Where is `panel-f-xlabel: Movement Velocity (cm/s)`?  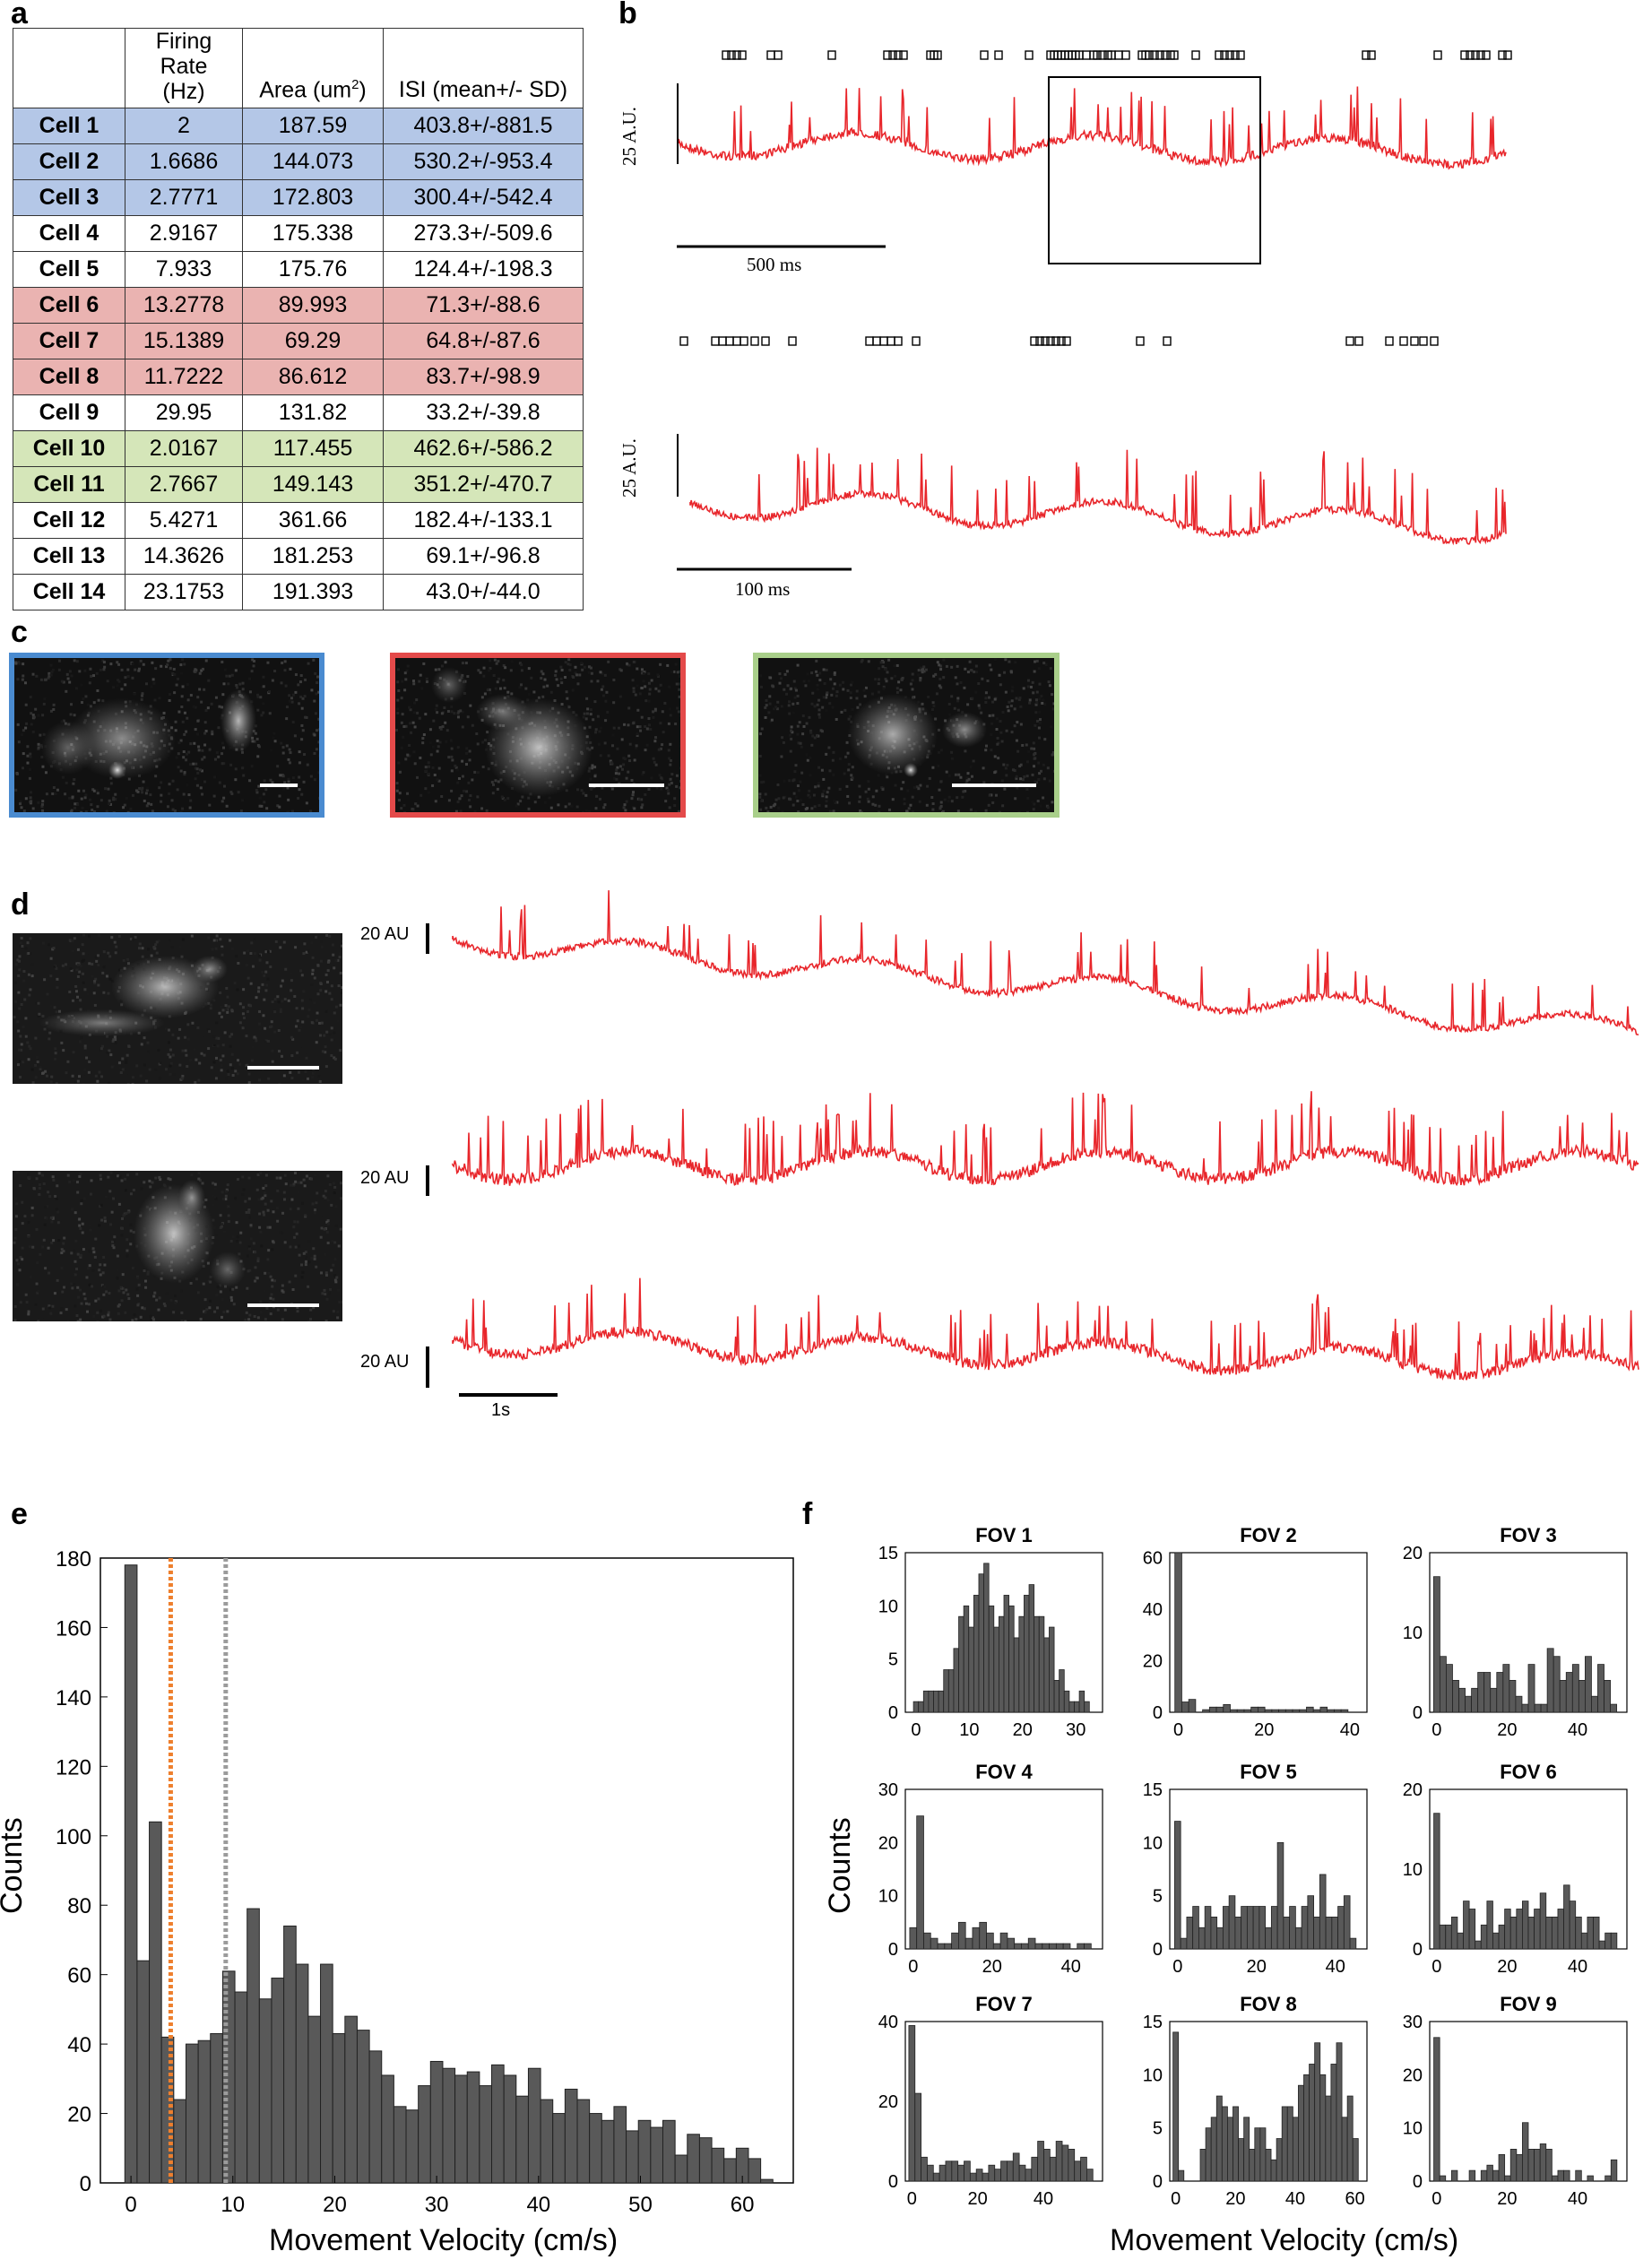
panel-f-xlabel: Movement Velocity (cm/s) is located at coordinates (1284, 2240).